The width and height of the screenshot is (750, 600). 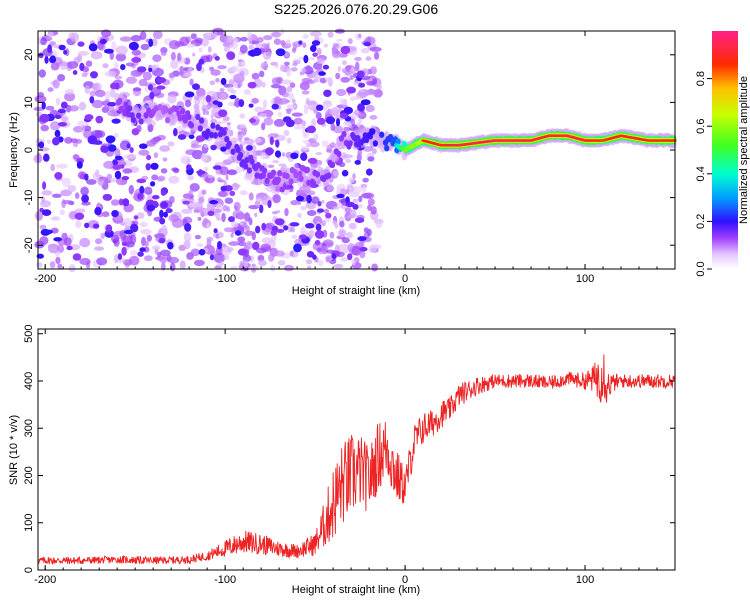 What do you see at coordinates (29, 523) in the screenshot?
I see `y-tick-label: 100` at bounding box center [29, 523].